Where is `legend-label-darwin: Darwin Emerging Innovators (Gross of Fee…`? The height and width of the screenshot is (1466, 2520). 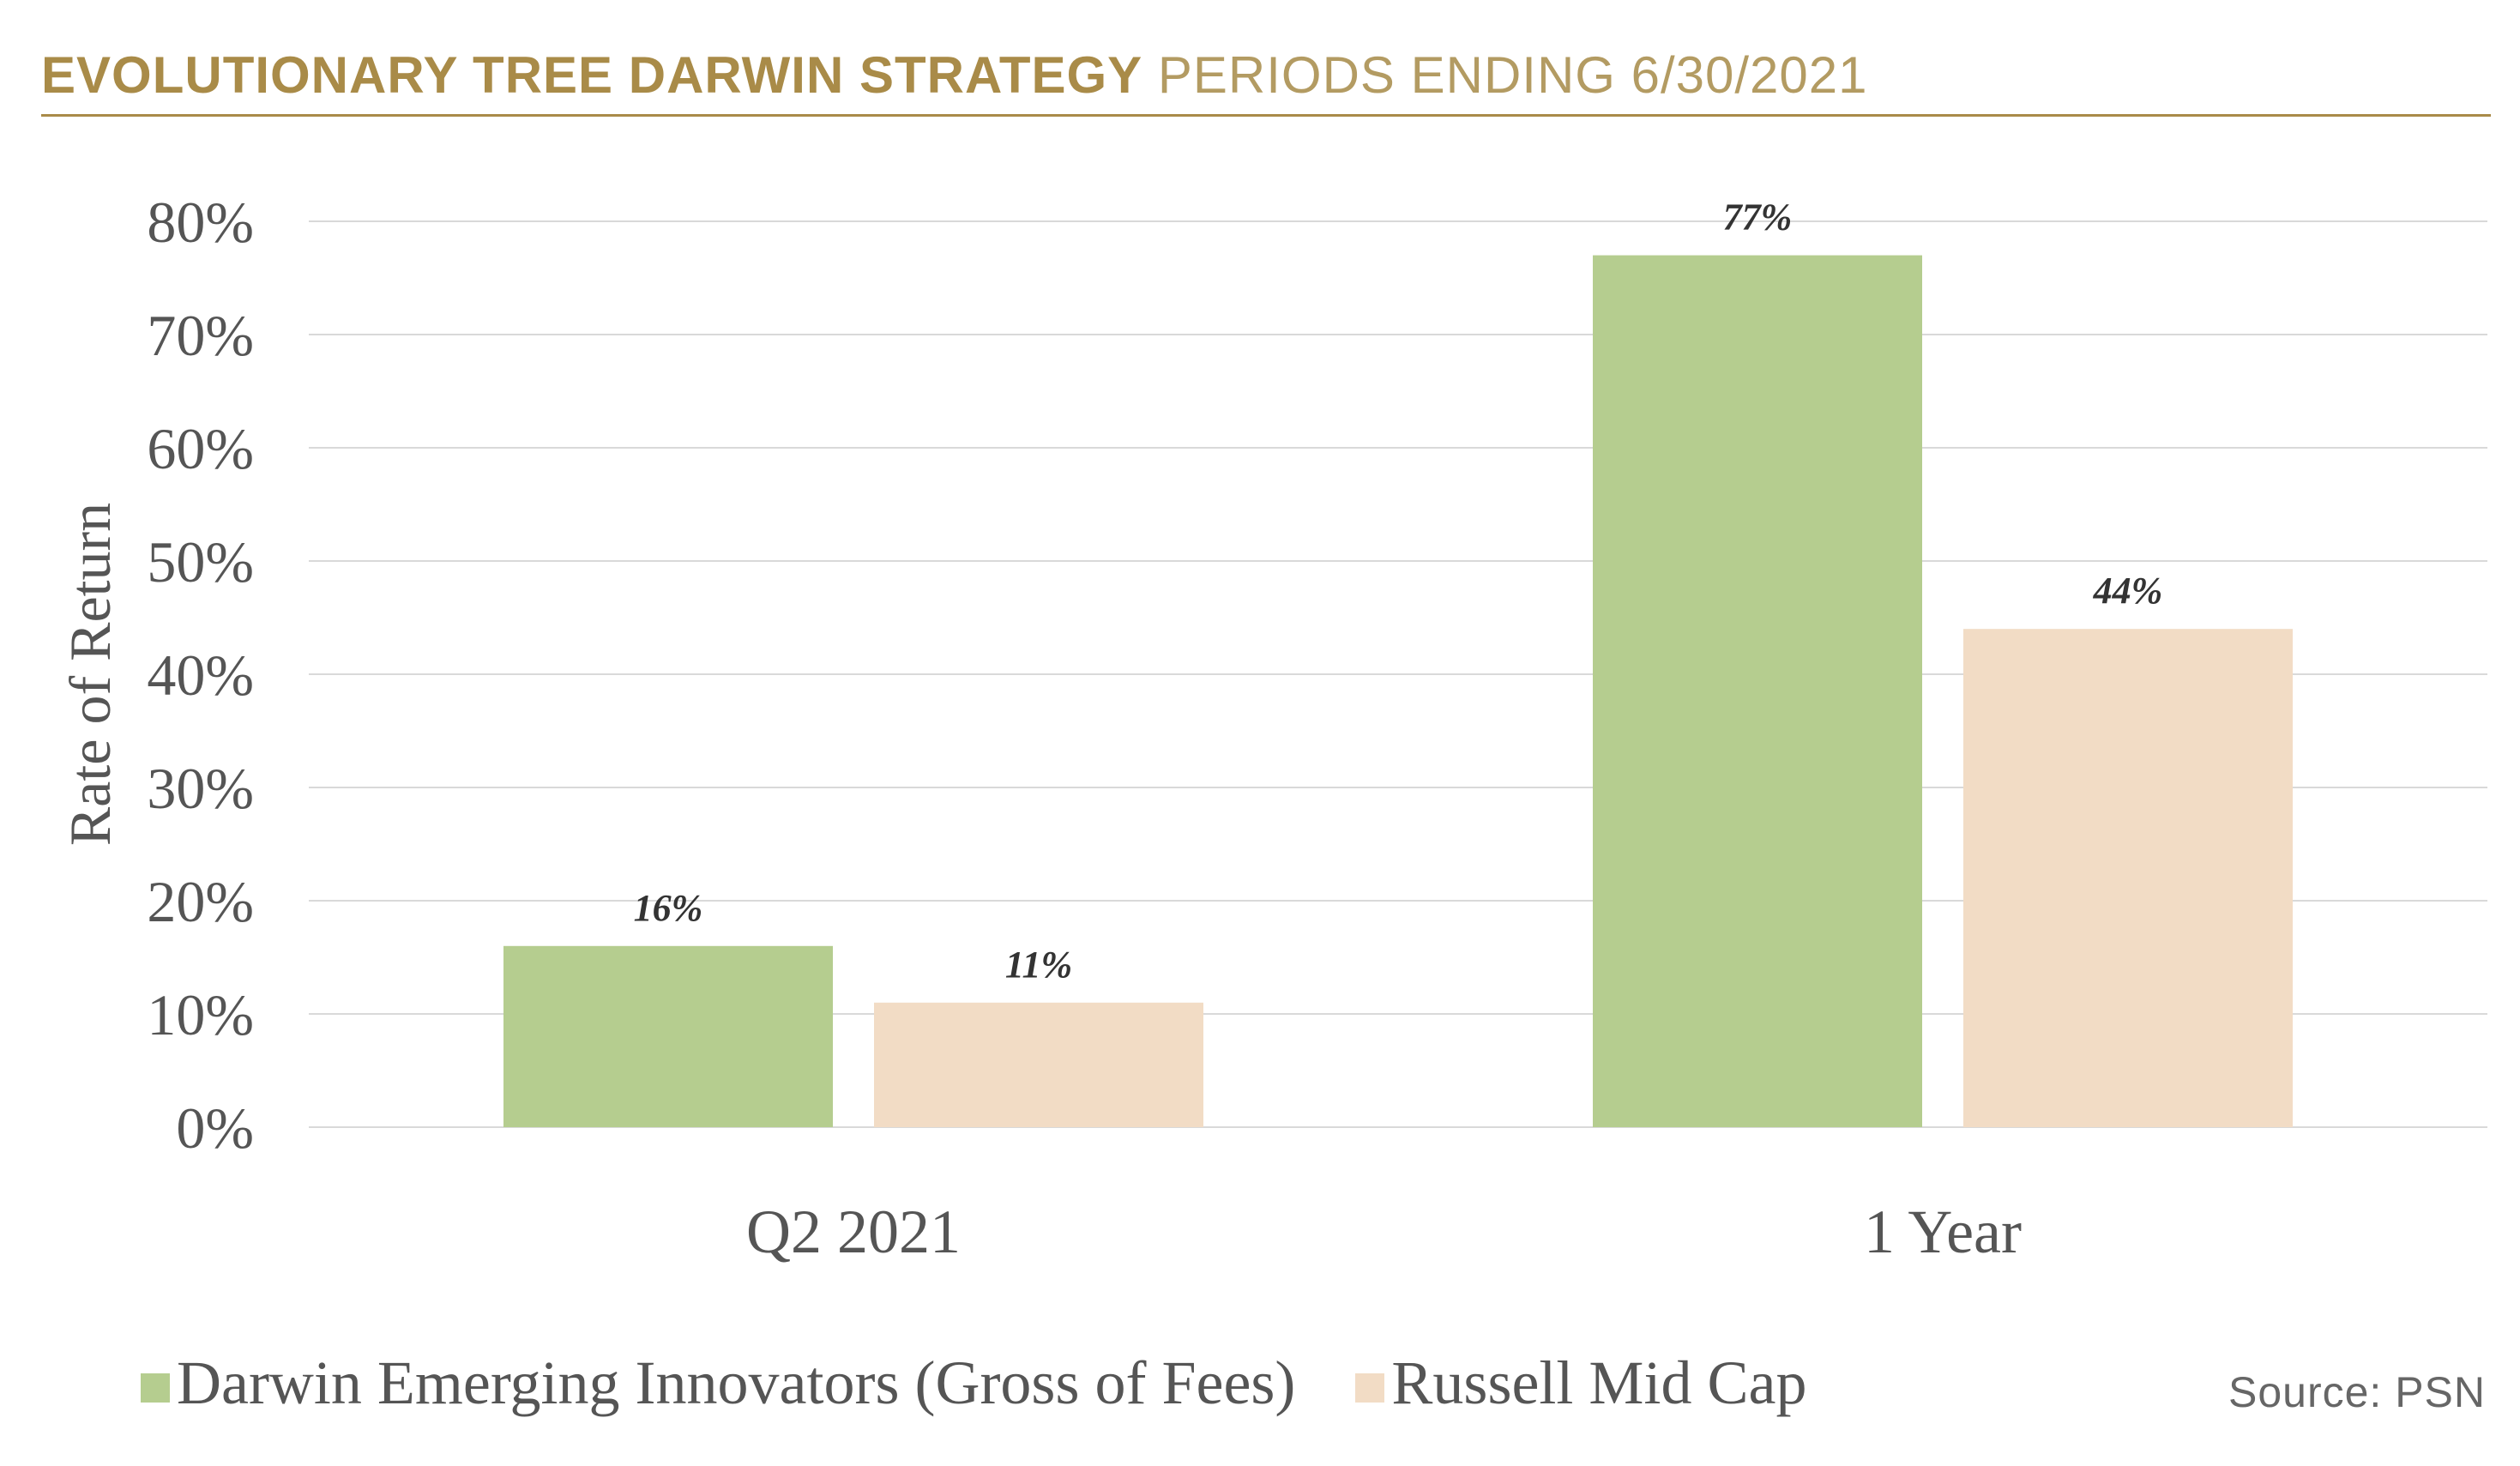 legend-label-darwin: Darwin Emerging Innovators (Gross of Fee… is located at coordinates (736, 1382).